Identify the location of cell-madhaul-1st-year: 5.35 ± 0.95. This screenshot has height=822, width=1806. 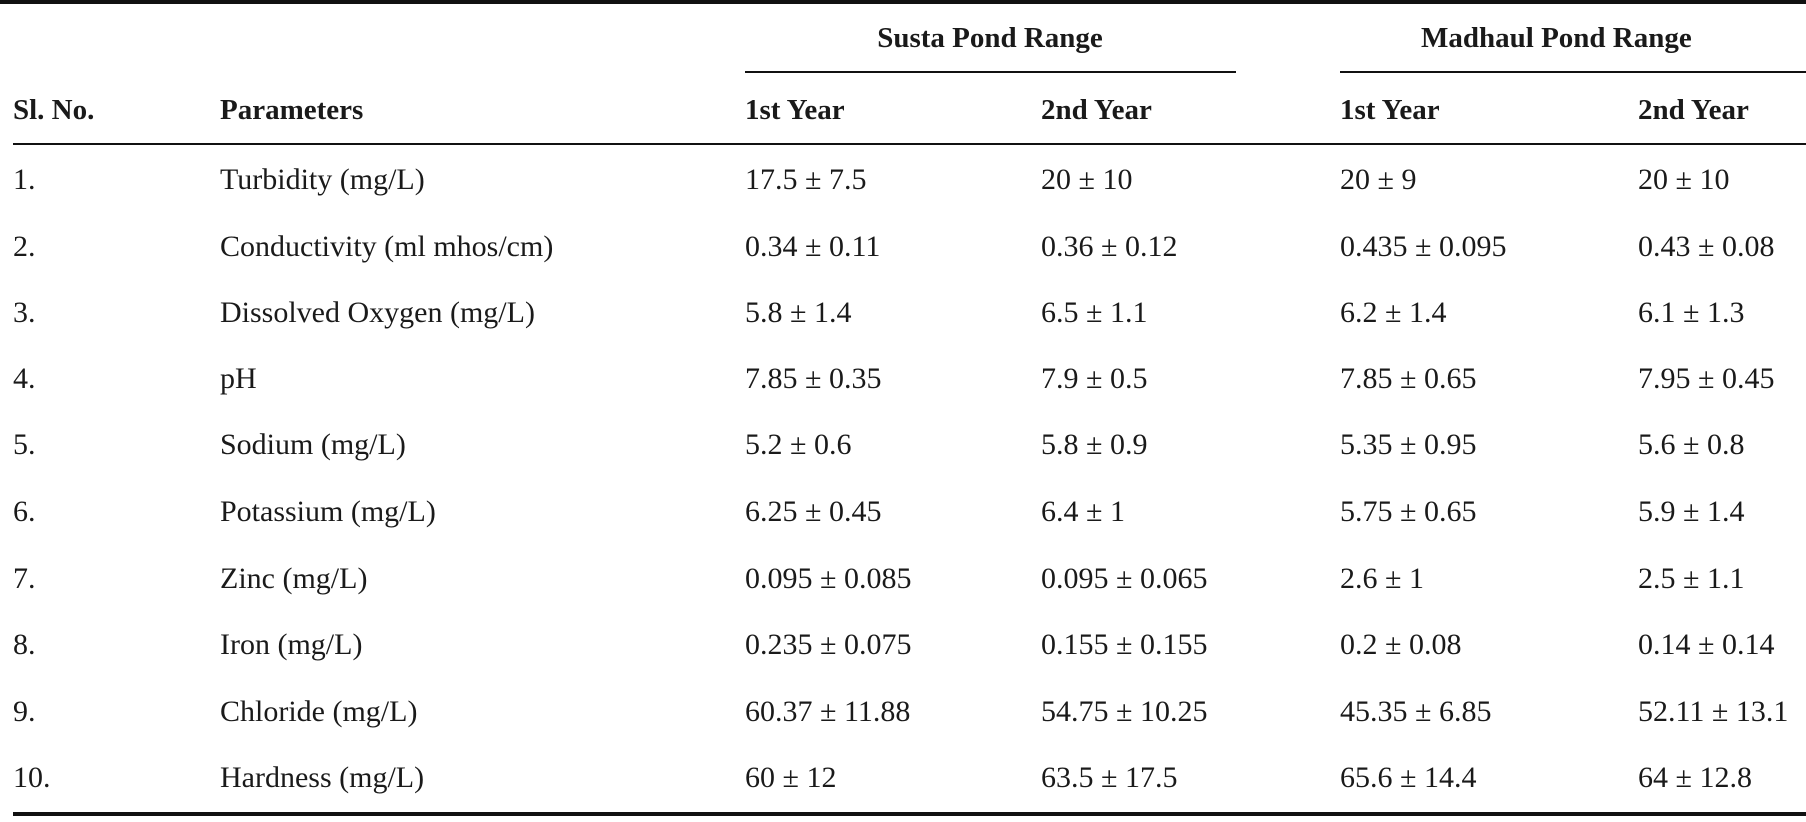
(1408, 444).